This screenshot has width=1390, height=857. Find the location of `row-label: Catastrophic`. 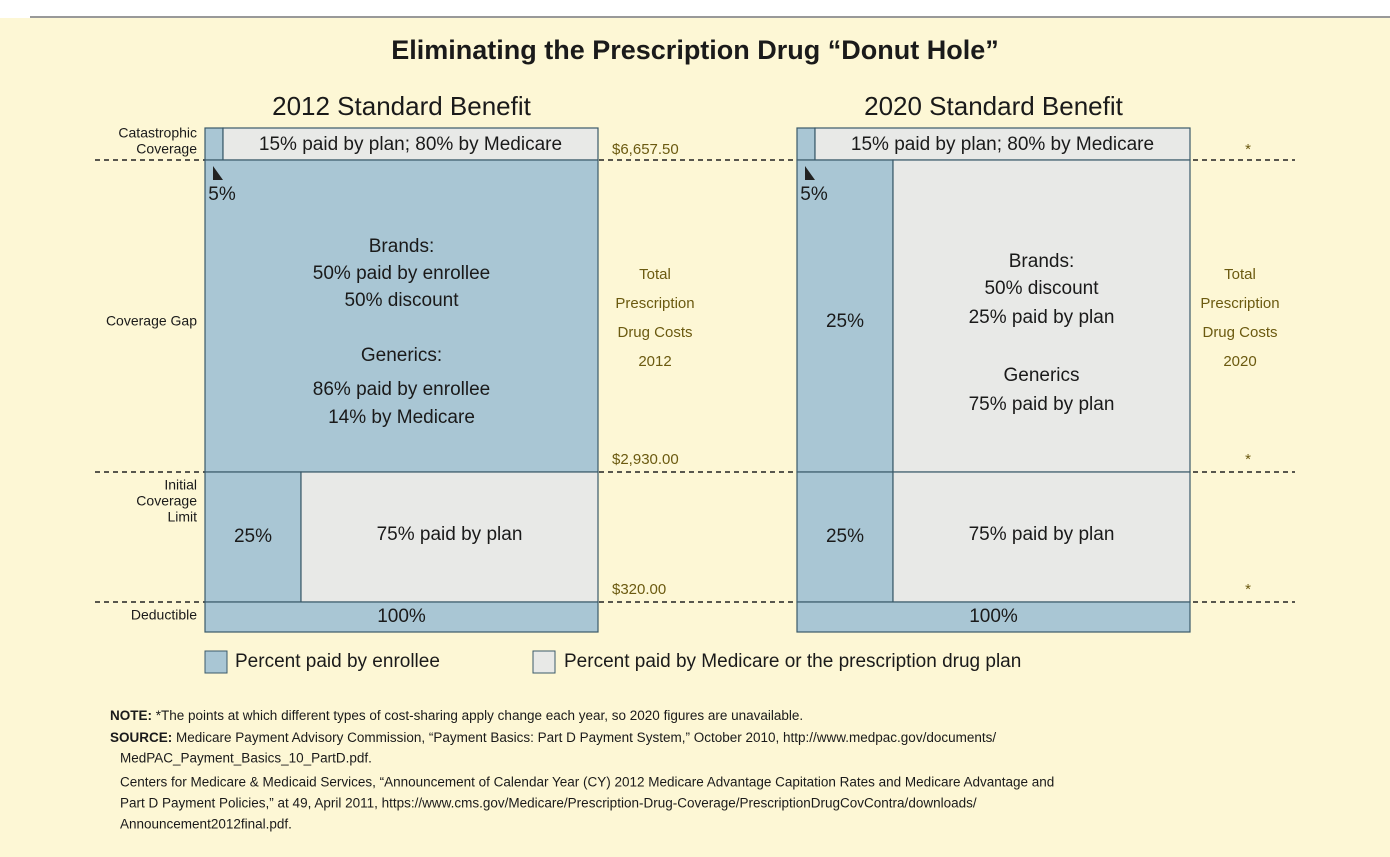

row-label: Catastrophic is located at coordinates (157, 133).